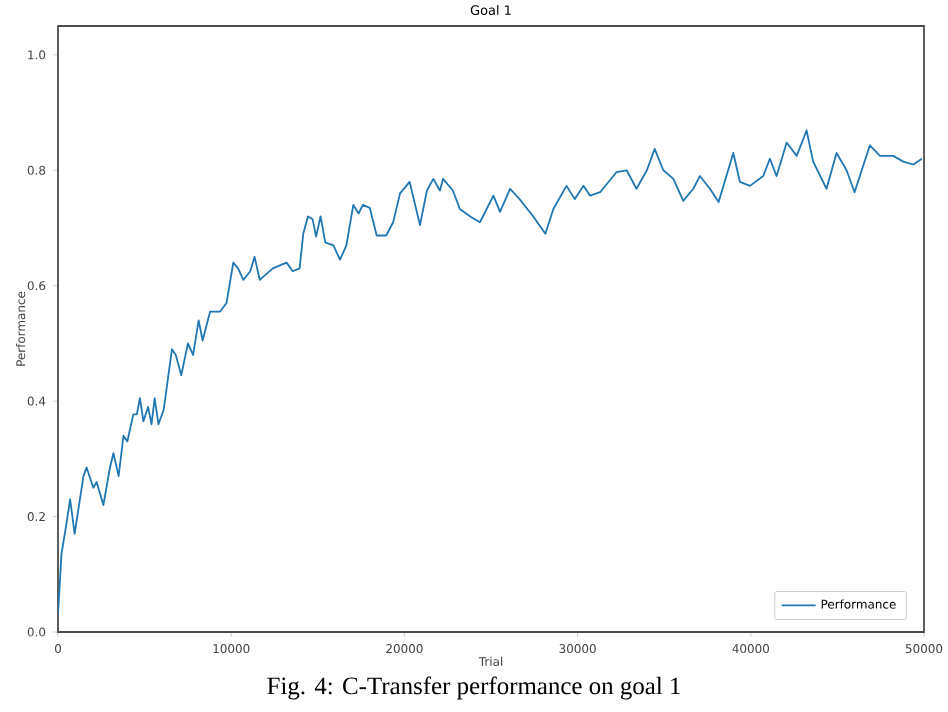  Describe the element at coordinates (473, 688) in the screenshot. I see `caption: Fig. 4: C-Transfer performance on goal 1` at that location.